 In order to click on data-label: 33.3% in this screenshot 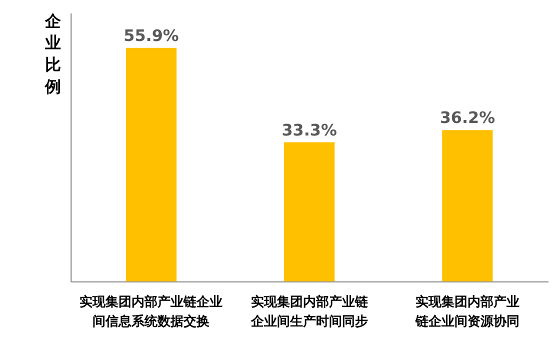, I will do `click(309, 130)`.